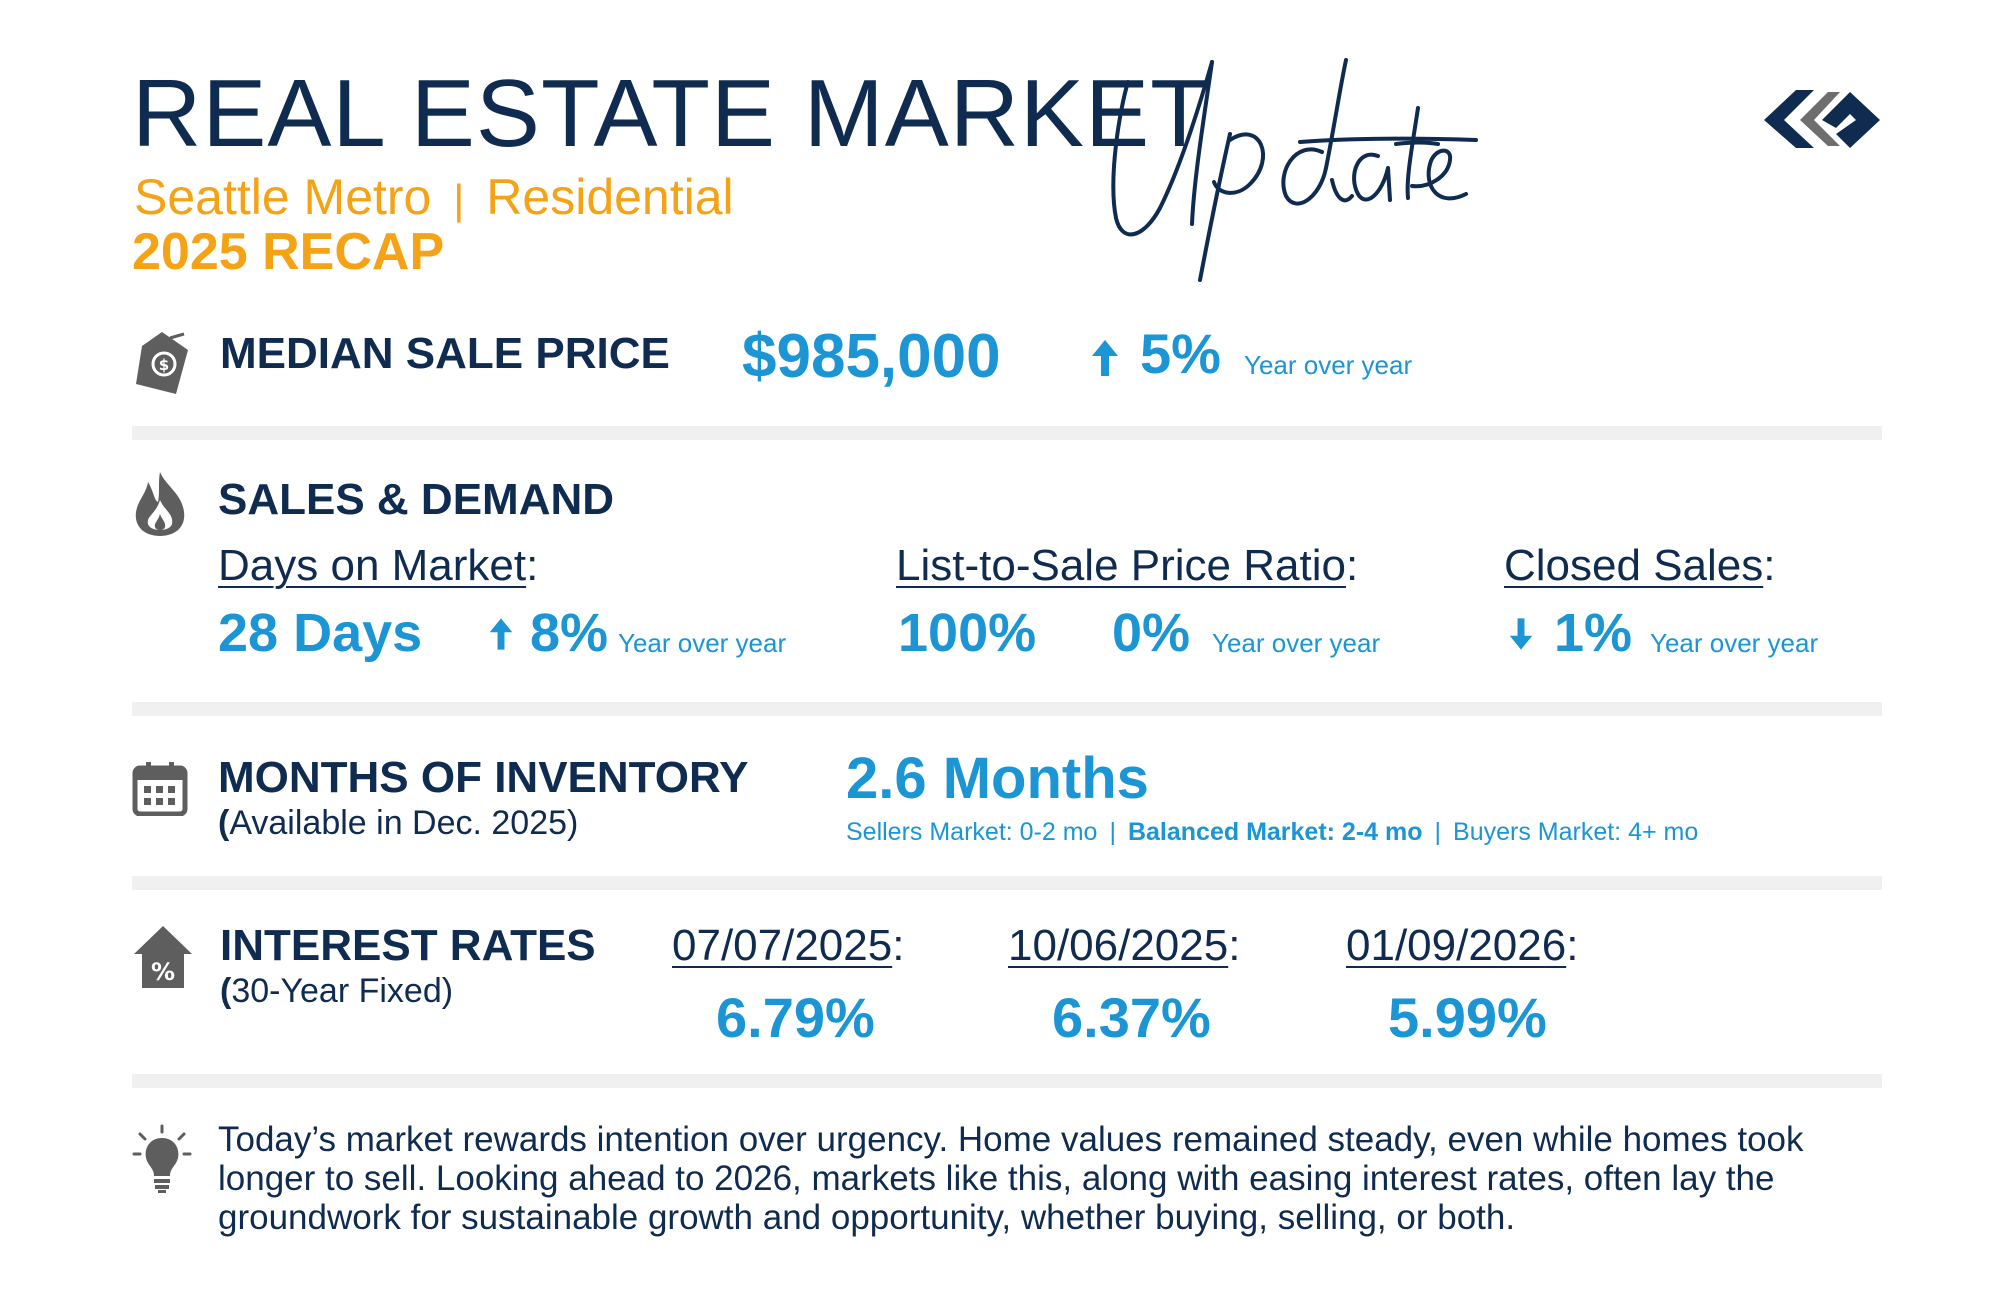 Image resolution: width=2000 pixels, height=1304 pixels. Describe the element at coordinates (336, 991) in the screenshot. I see `interest-rates-note: (30-Year Fixed)` at that location.